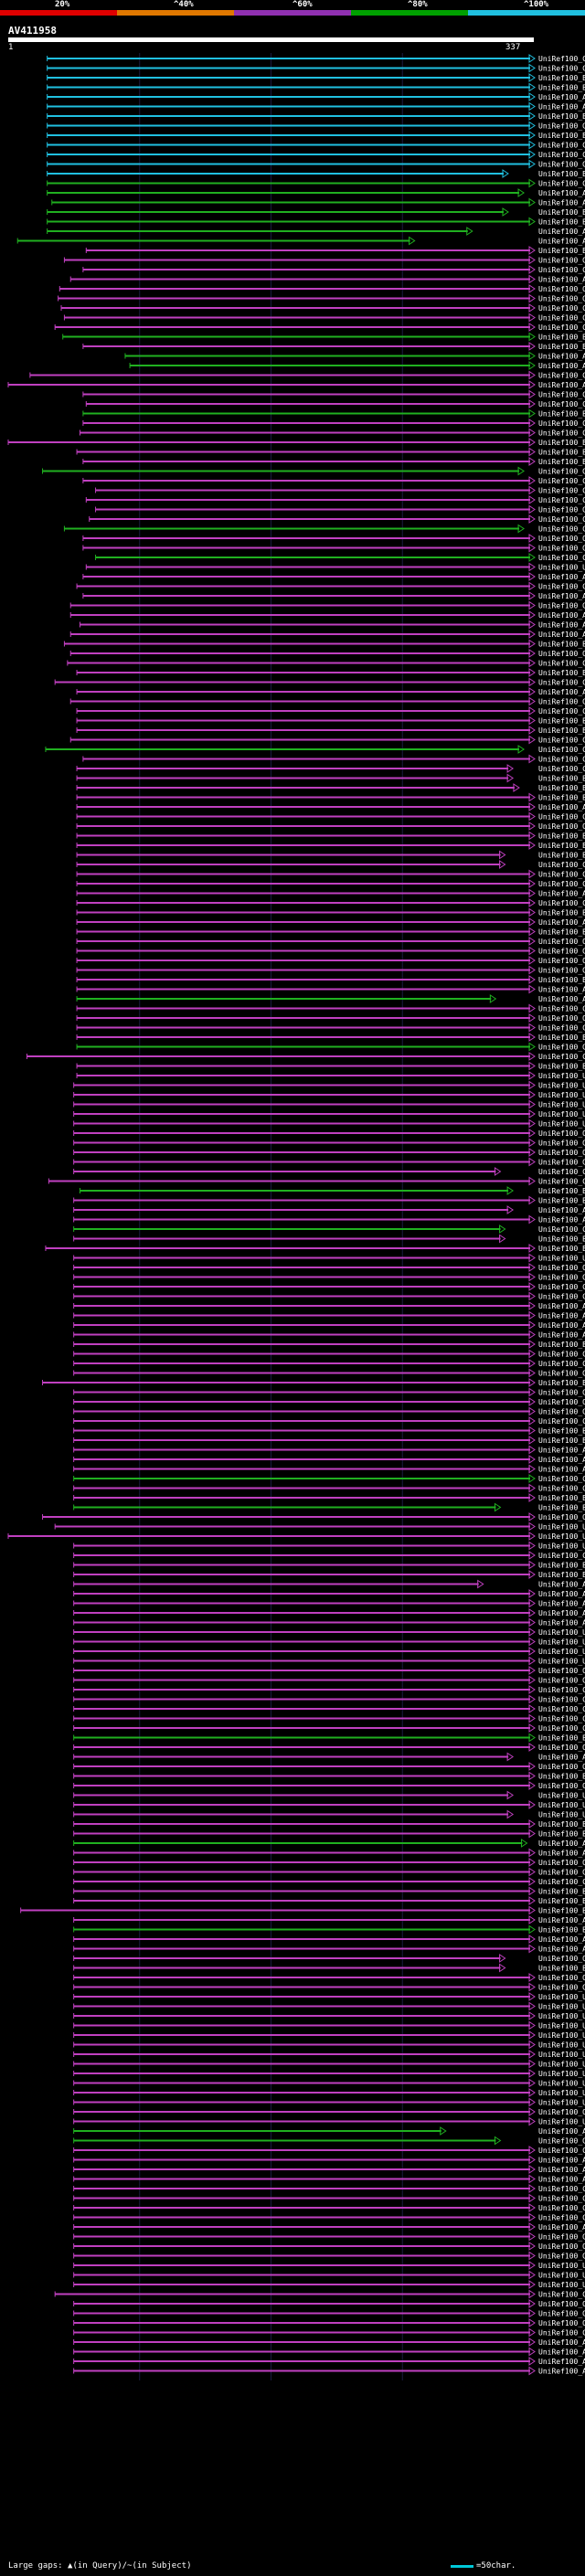 The image size is (585, 2576). I want to click on hit-label: UniRef100_A6VVG7, so click(562, 1460).